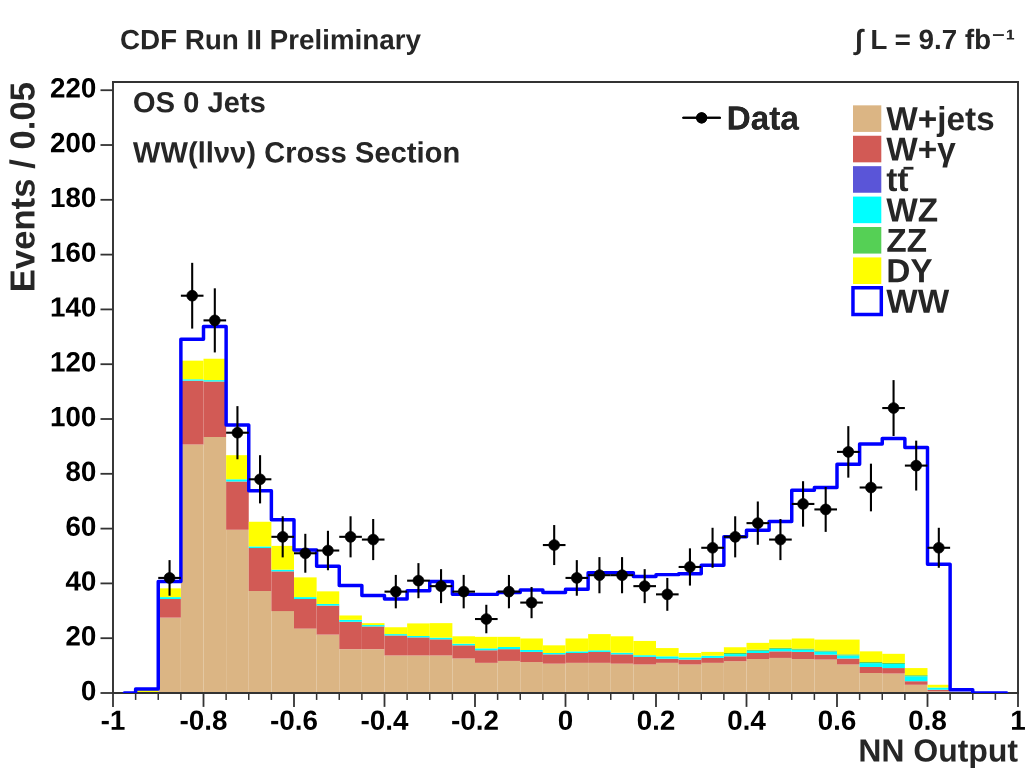 The height and width of the screenshot is (771, 1026). Describe the element at coordinates (940, 122) in the screenshot. I see `legend-label: W+jets` at that location.